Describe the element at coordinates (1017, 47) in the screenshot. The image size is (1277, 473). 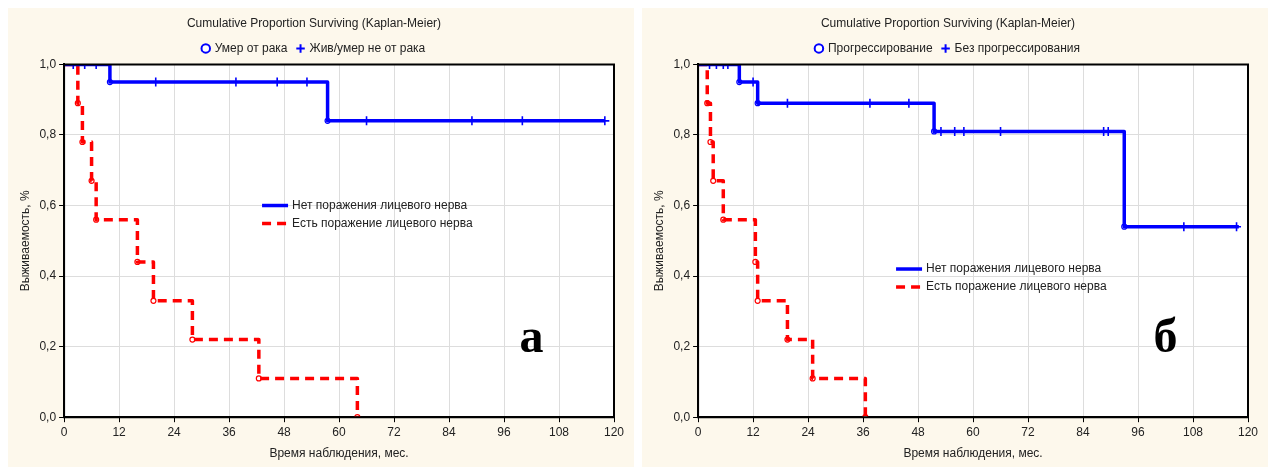
I see `legend-label: Без прогрессирования` at that location.